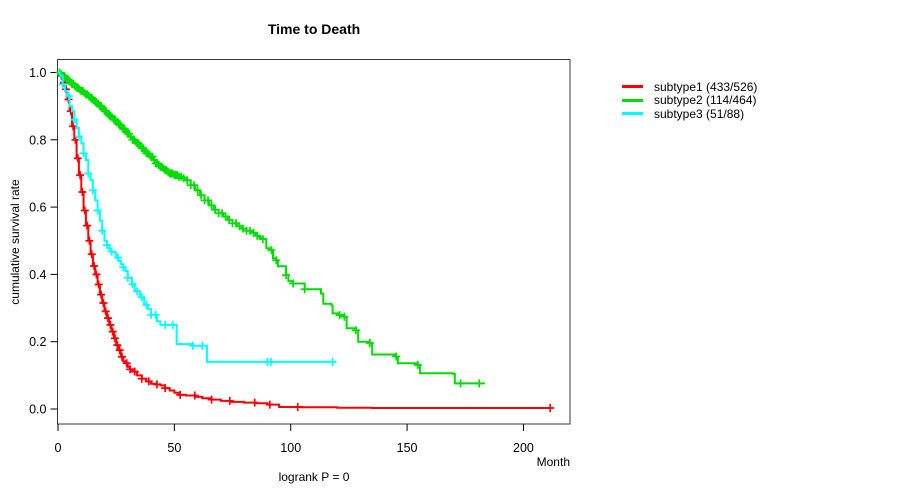  What do you see at coordinates (314, 477) in the screenshot?
I see `logrank-pvalue-label: logrank P = 0` at bounding box center [314, 477].